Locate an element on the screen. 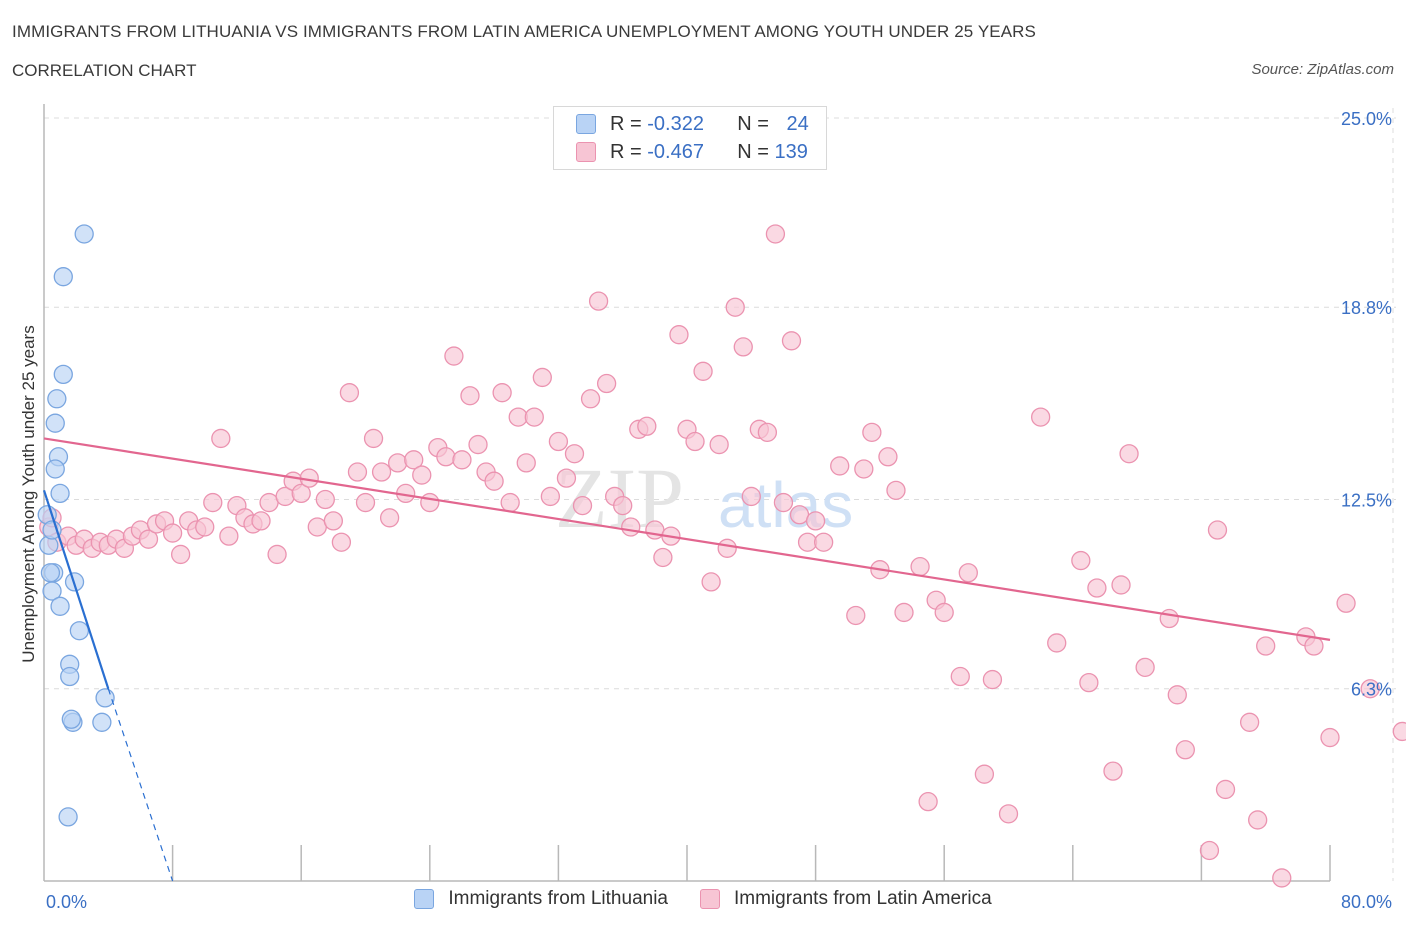 The height and width of the screenshot is (930, 1406). watermark: ZIP atlas is located at coordinates (704, 498).